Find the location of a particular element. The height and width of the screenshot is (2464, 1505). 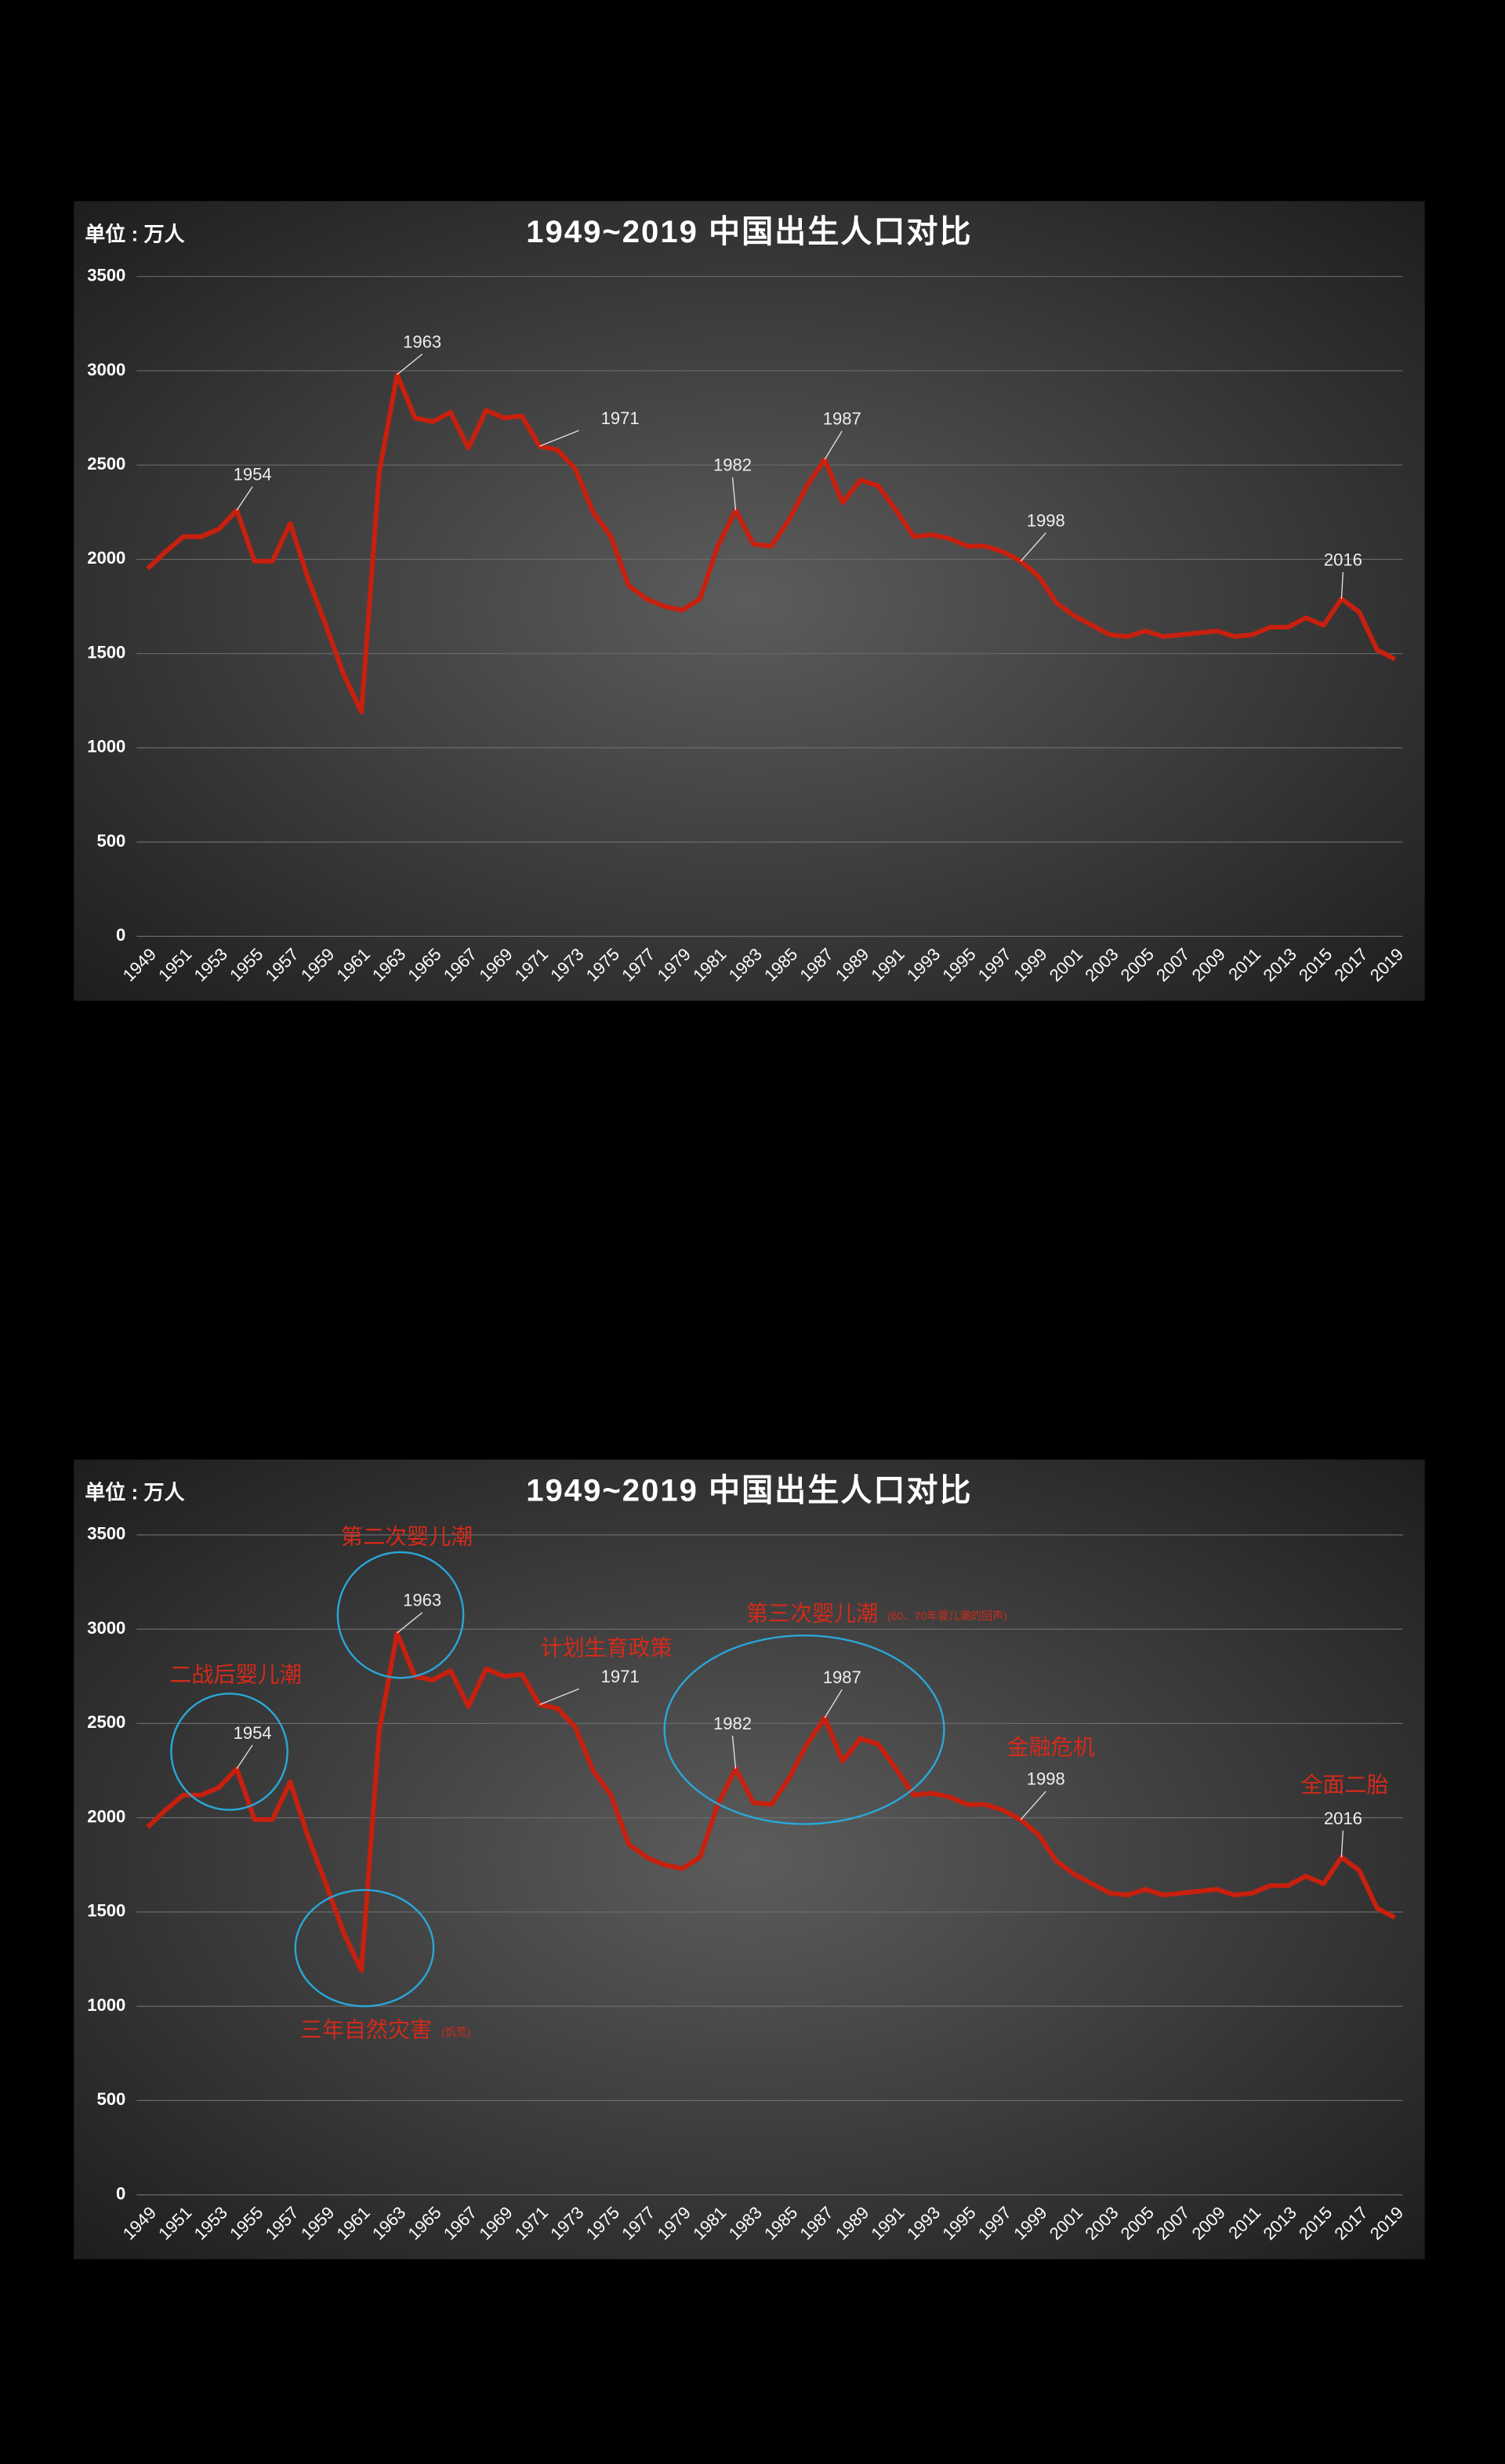

annotation: 三年自然灾害 is located at coordinates (366, 2030).